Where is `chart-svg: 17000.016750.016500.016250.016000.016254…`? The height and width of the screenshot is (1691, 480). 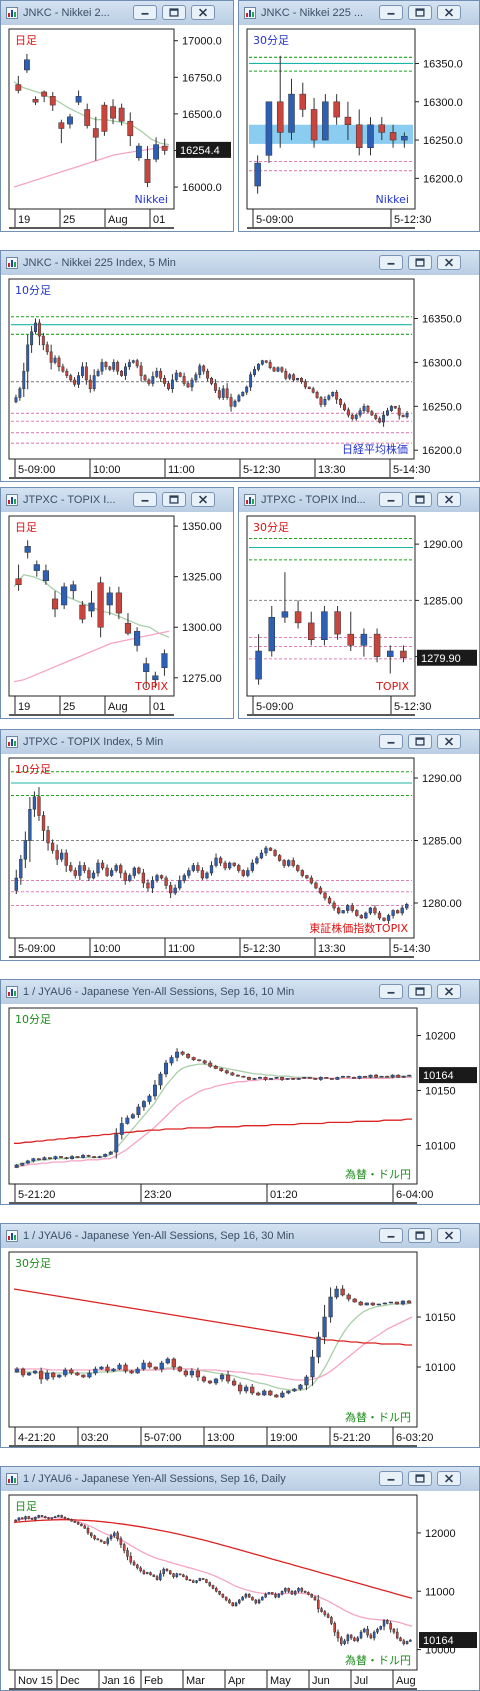
chart-svg: 17000.016750.016500.016250.016000.016254… is located at coordinates (117, 128).